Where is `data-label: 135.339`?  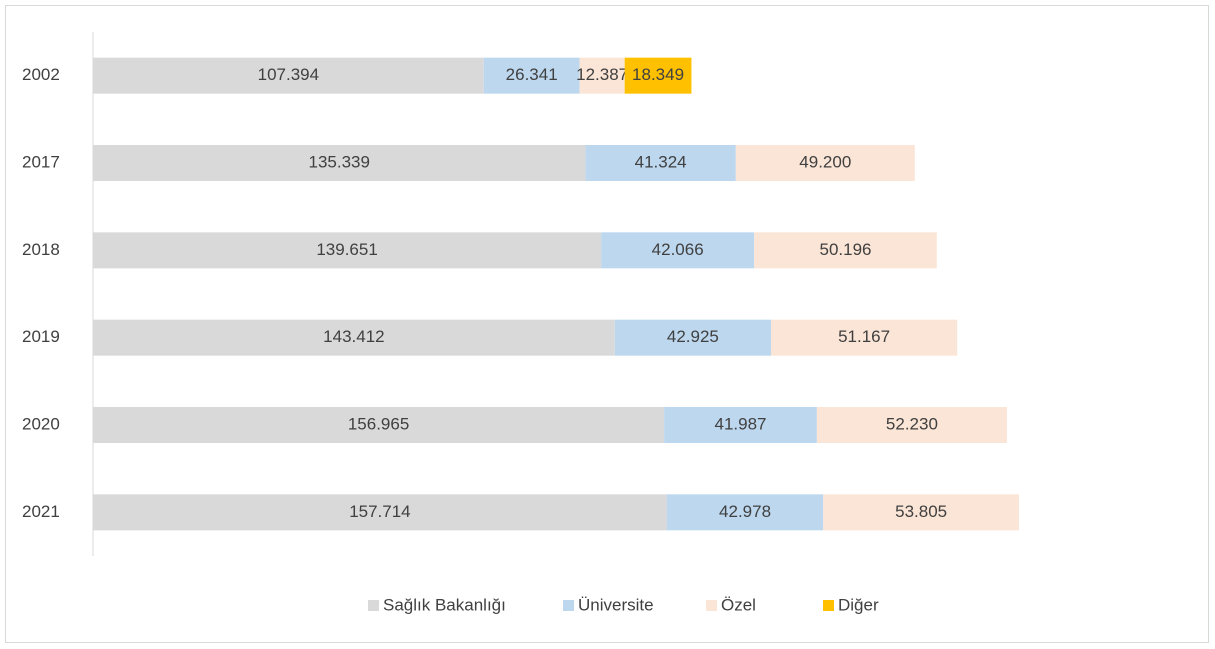 data-label: 135.339 is located at coordinates (338, 161).